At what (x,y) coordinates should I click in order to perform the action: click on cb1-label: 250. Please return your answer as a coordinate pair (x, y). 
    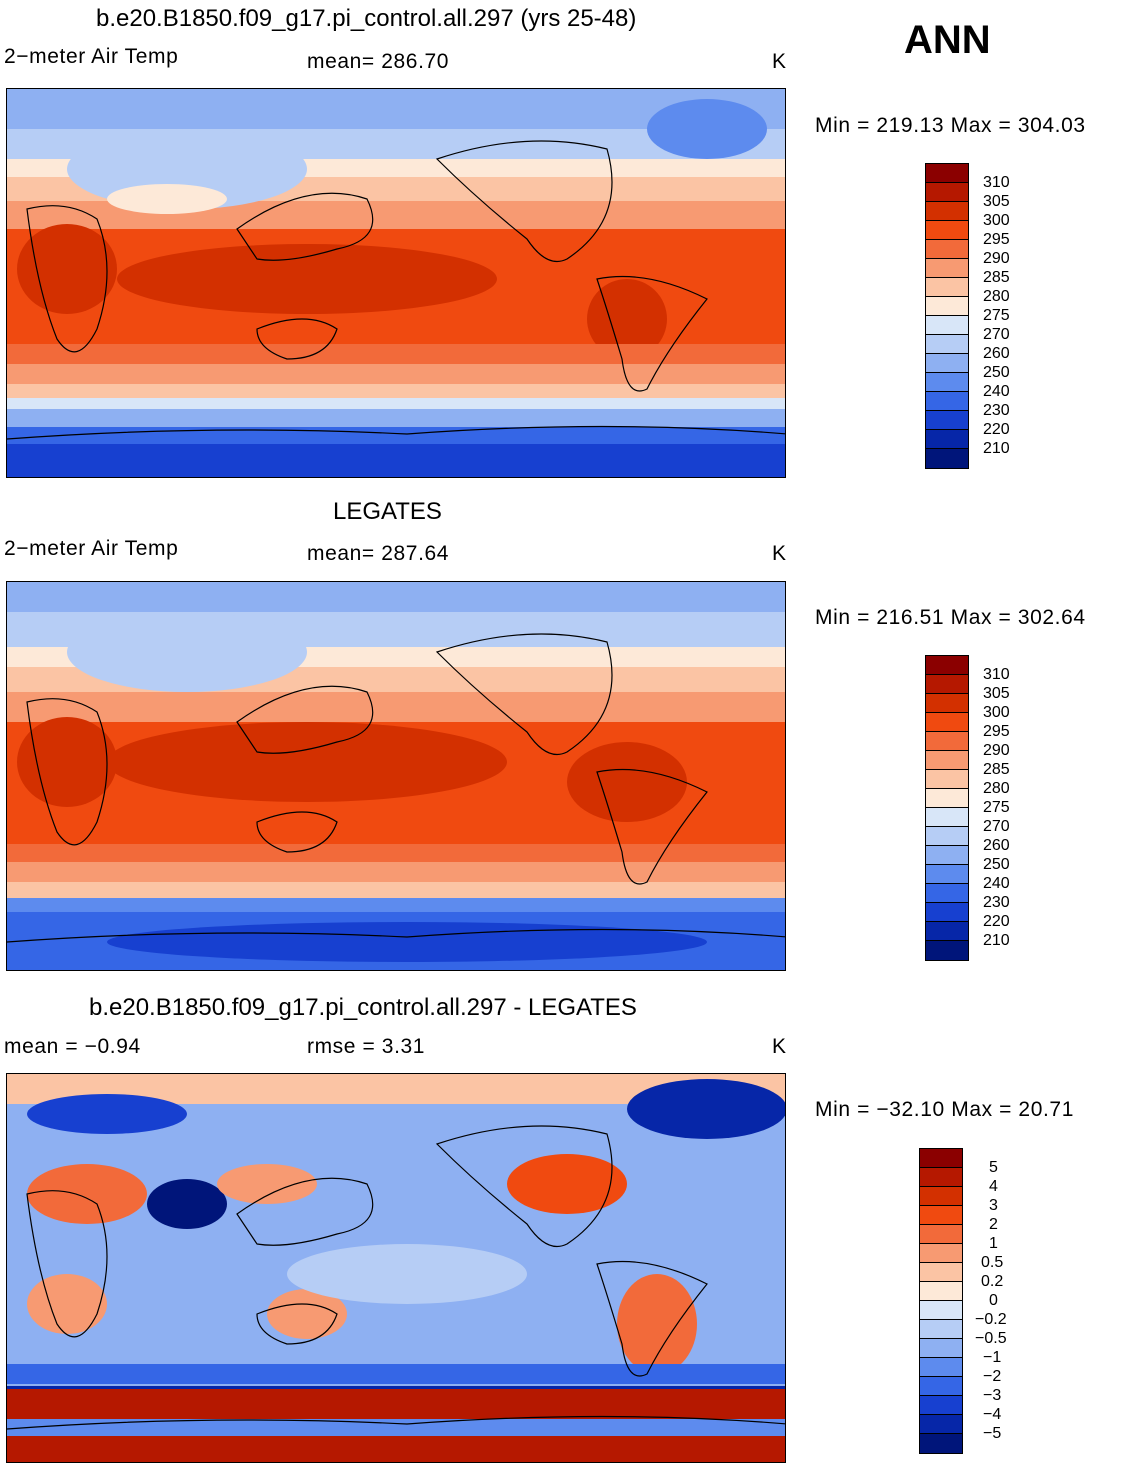
    Looking at the image, I should click on (996, 372).